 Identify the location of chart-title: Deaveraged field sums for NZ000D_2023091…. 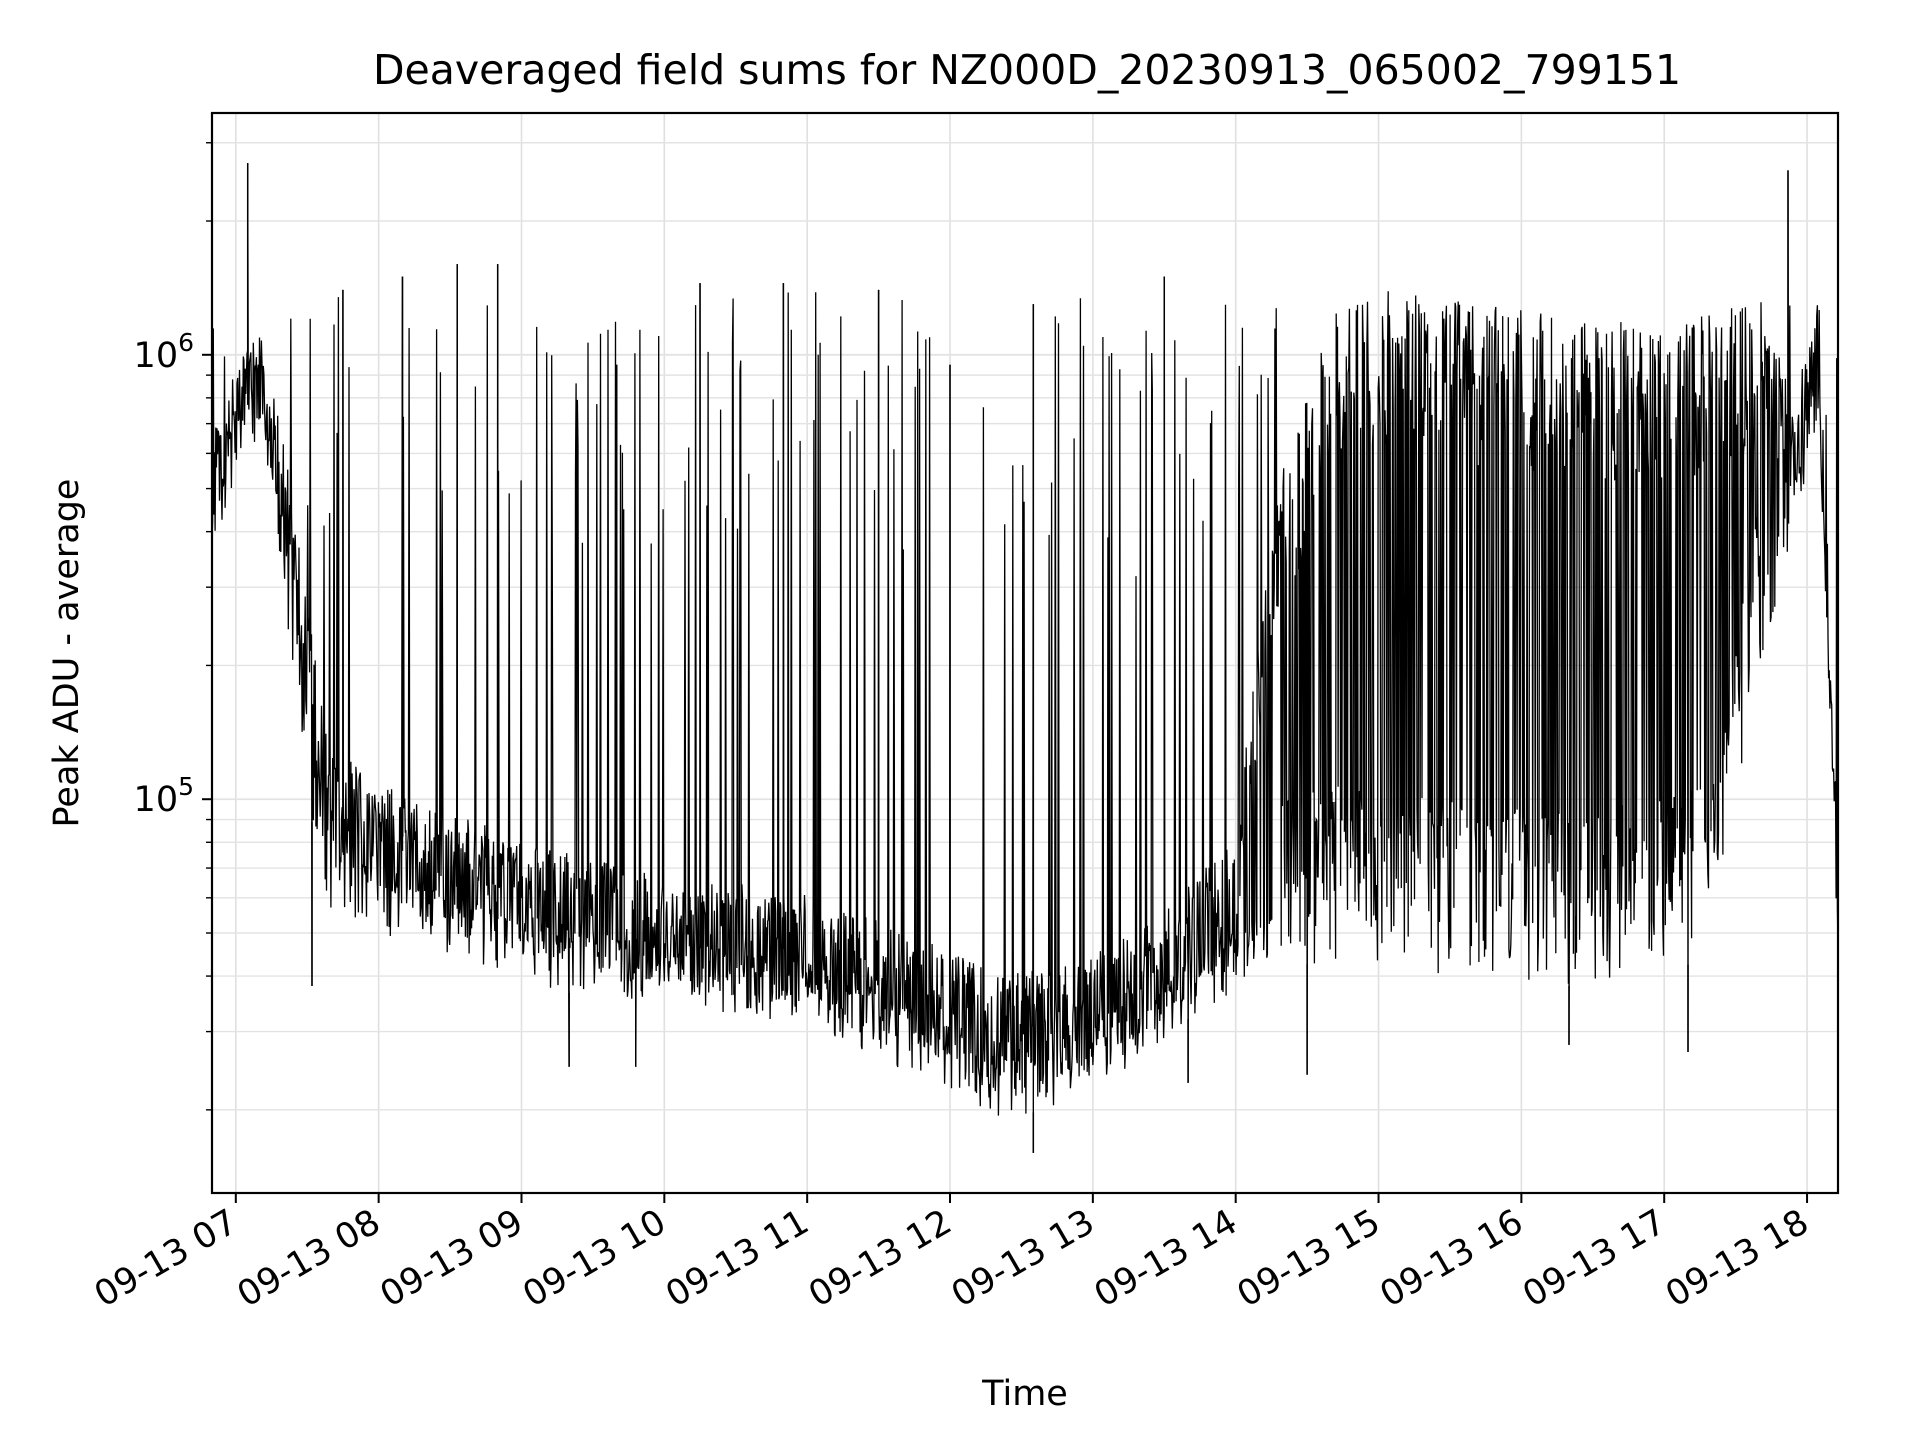
(1027, 70).